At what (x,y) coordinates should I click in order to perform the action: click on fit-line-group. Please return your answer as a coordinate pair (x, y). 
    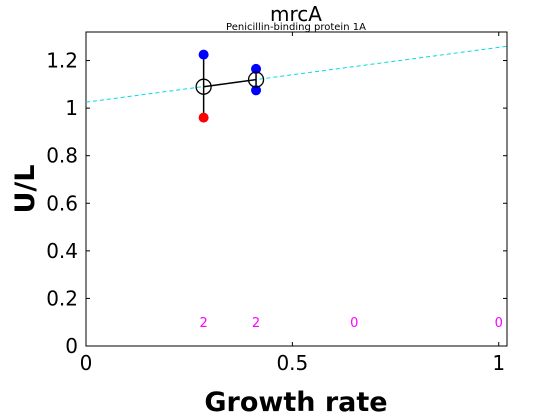
    Looking at the image, I should click on (296, 74).